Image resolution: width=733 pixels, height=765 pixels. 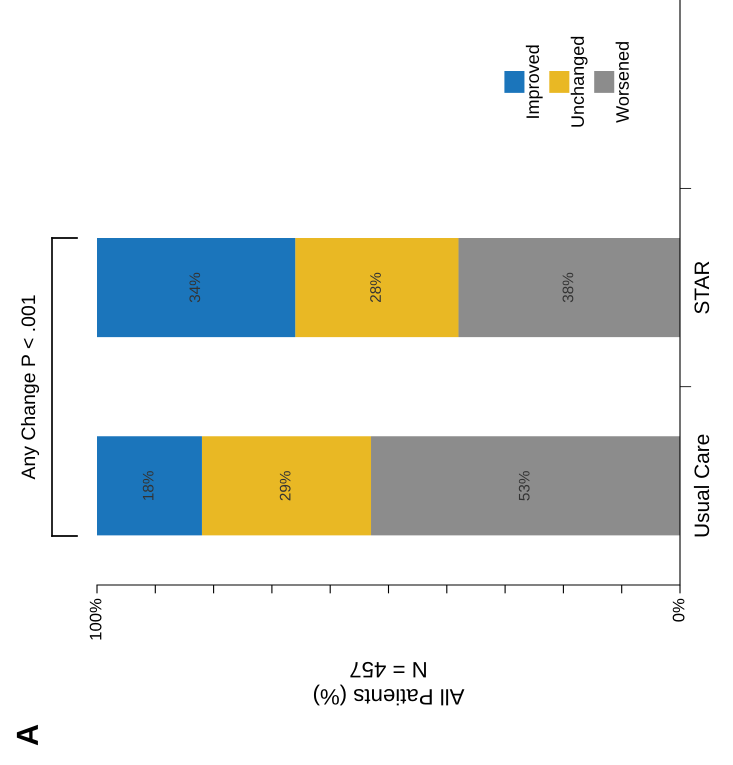 I want to click on data-label: 28%, so click(x=375, y=287).